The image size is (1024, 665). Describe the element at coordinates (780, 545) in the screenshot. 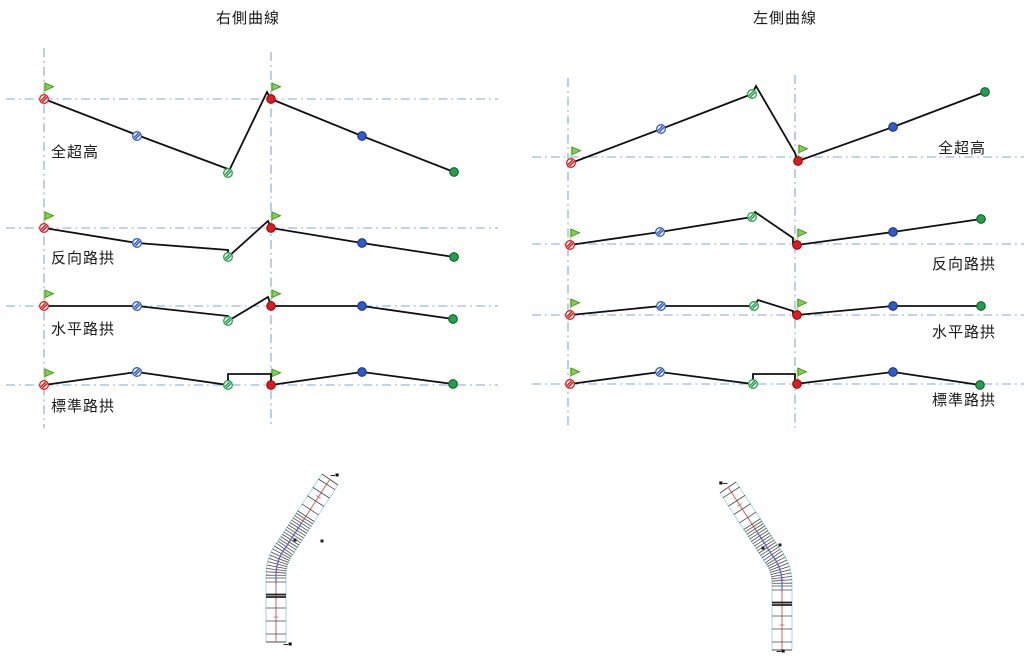

I see `transition-point-marker` at that location.